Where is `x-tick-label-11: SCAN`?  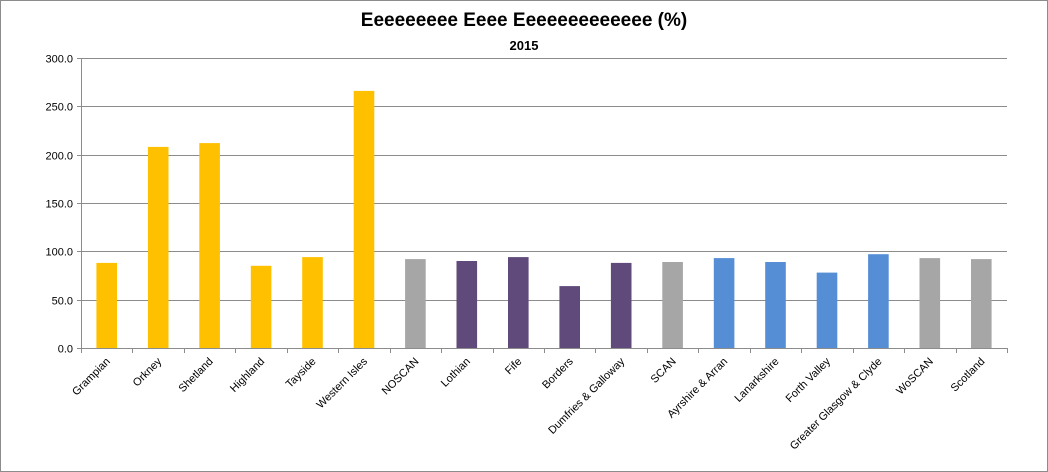
x-tick-label-11: SCAN is located at coordinates (664, 371).